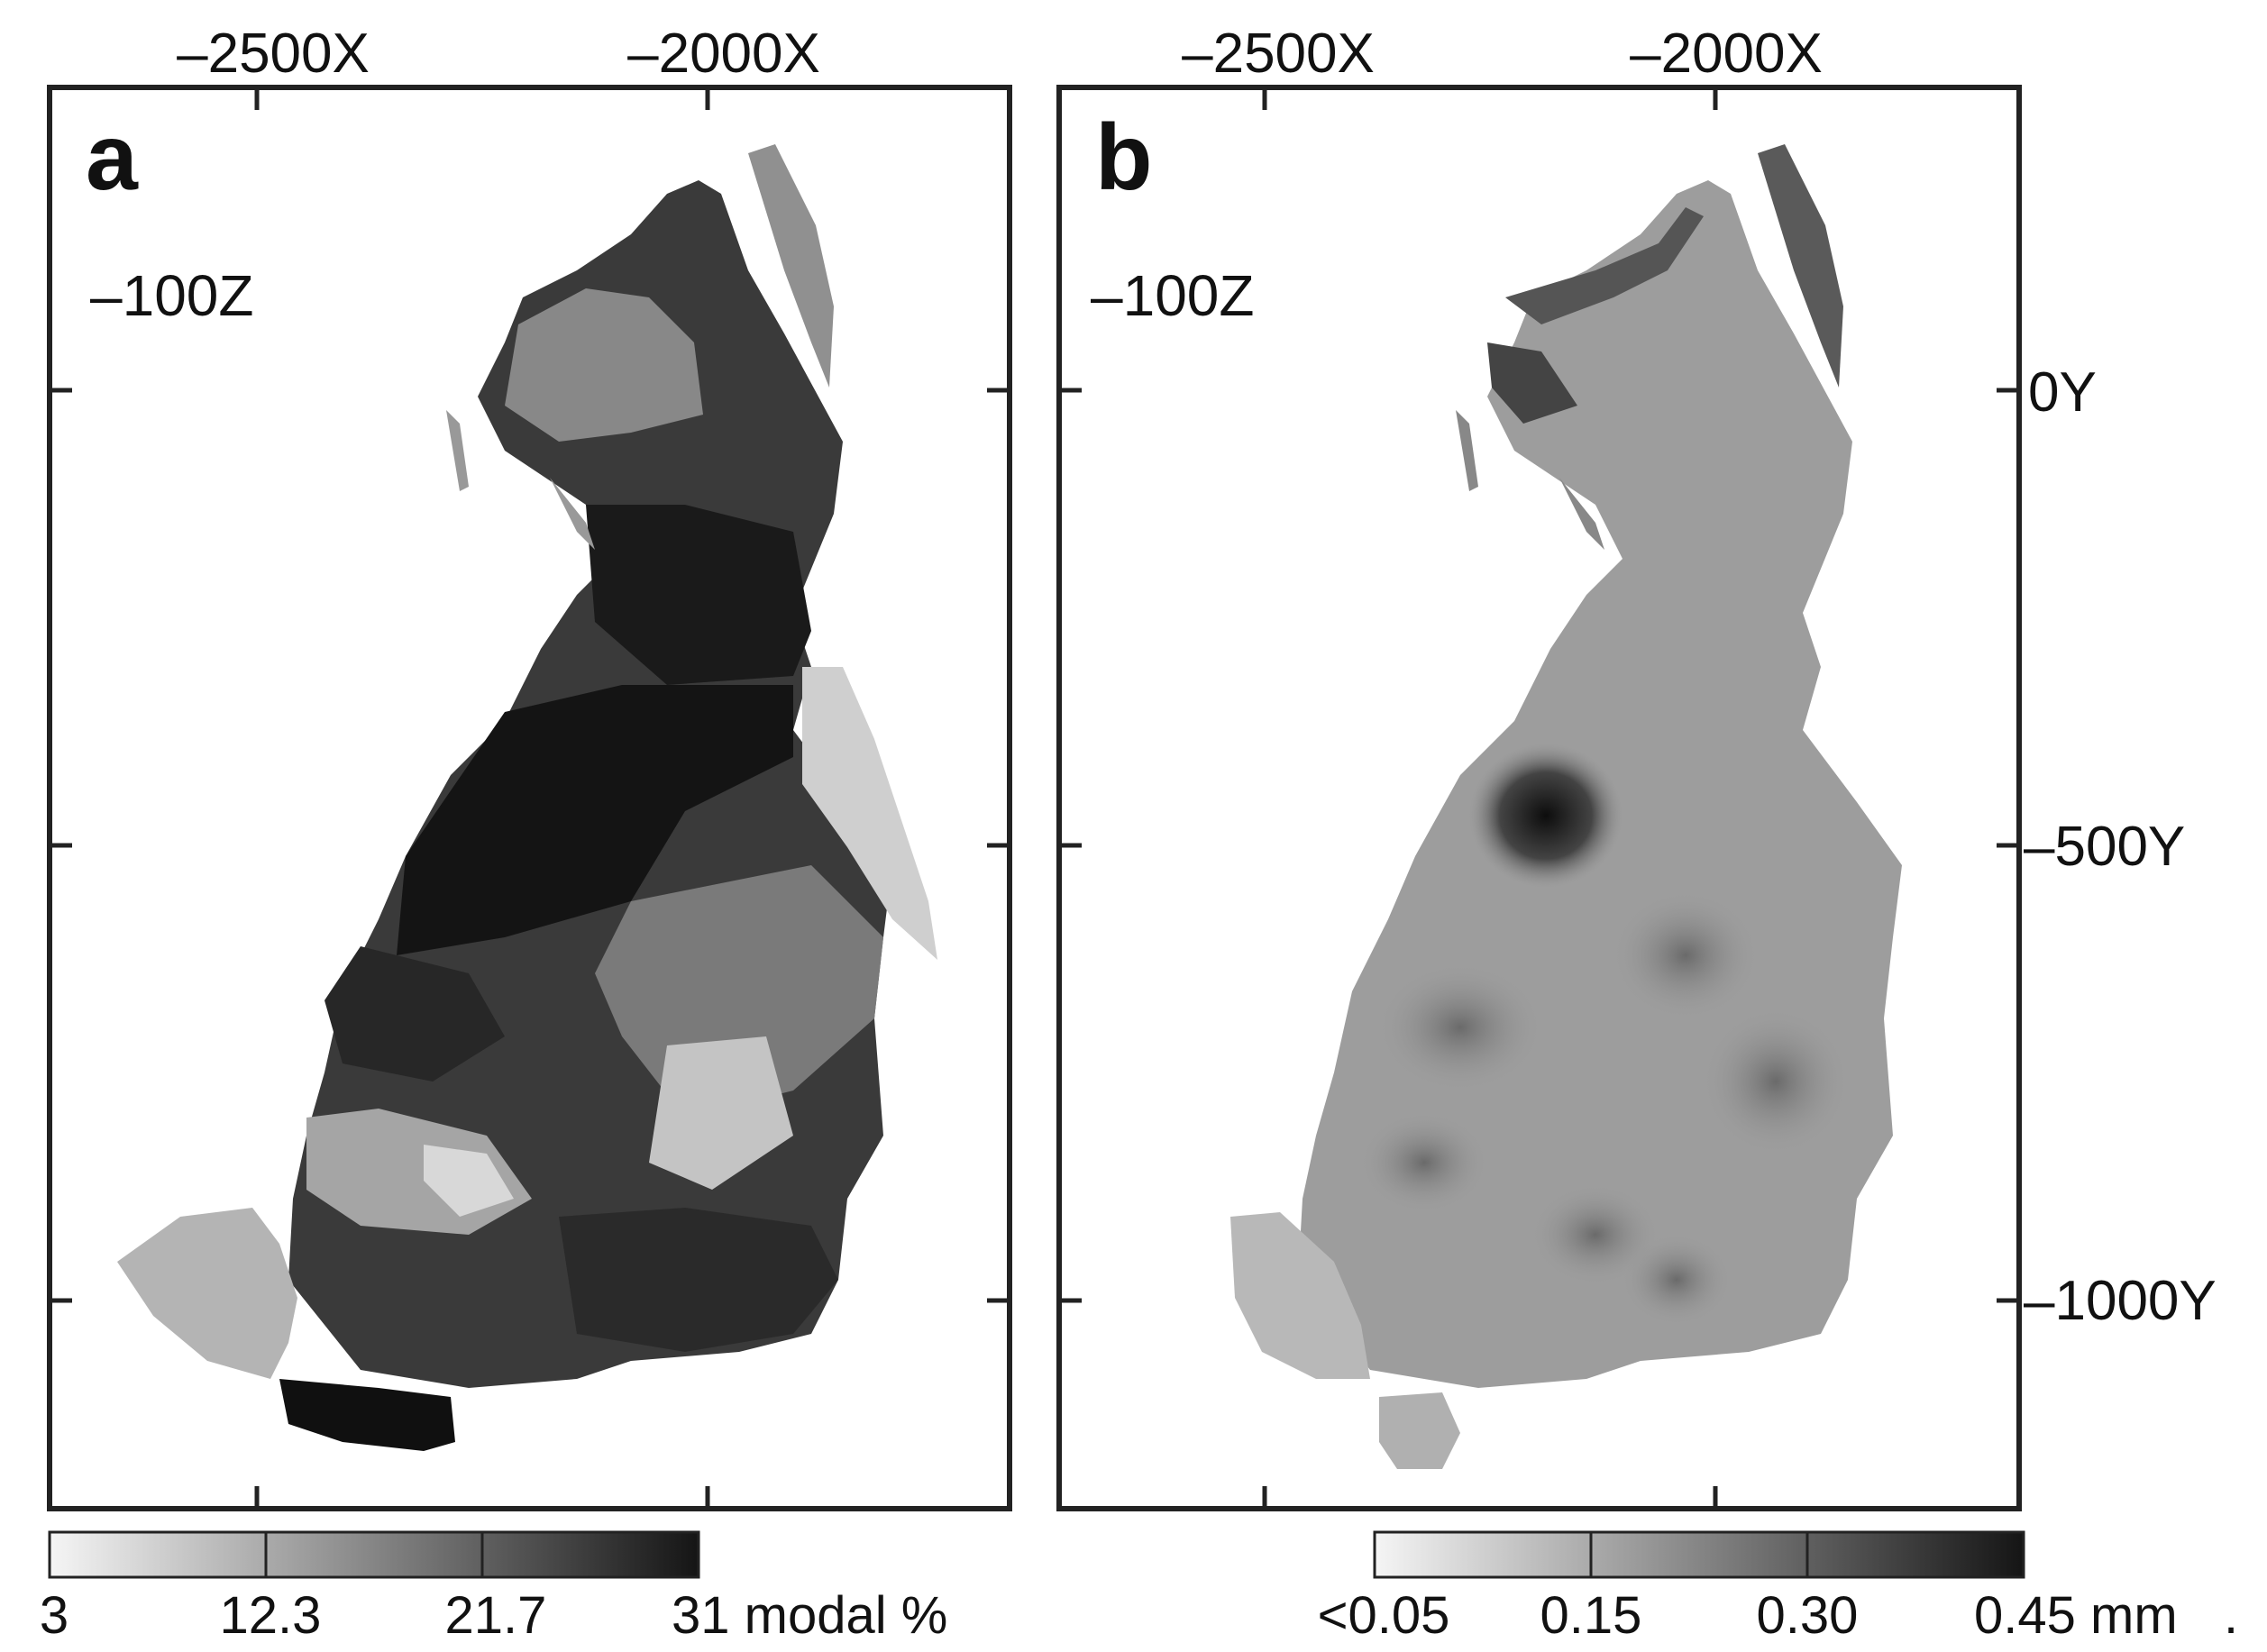 The height and width of the screenshot is (1652, 2267). I want to click on y-tick-label: –1000Y, so click(2120, 1301).